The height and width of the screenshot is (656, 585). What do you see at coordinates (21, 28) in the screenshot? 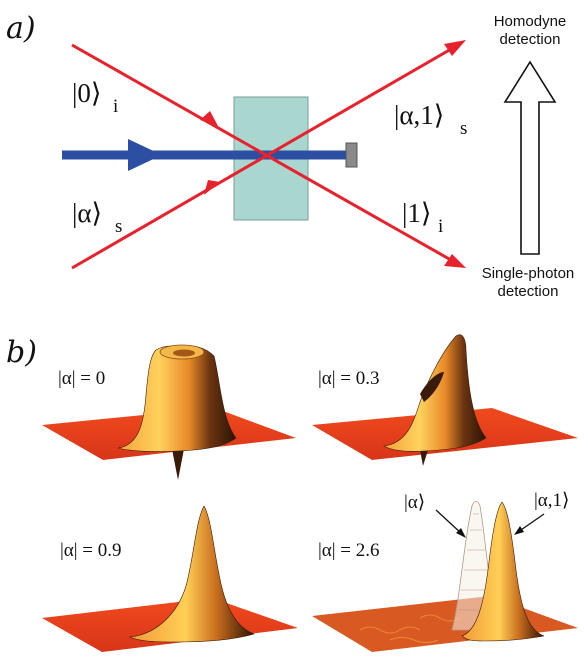
I see `panel-a-label: a)` at bounding box center [21, 28].